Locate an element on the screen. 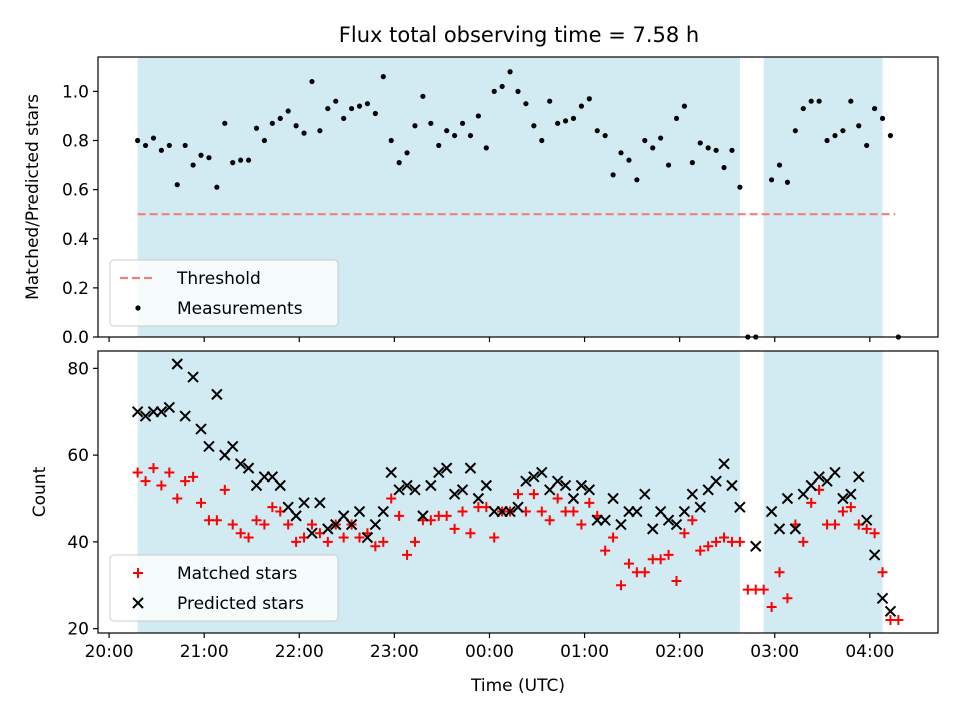 Image resolution: width=960 pixels, height=720 pixels. x-tick-label: 04:00 is located at coordinates (869, 652).